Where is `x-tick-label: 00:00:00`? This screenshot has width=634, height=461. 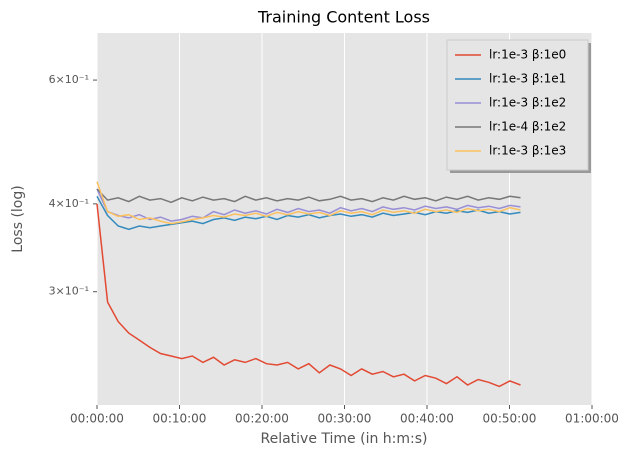
x-tick-label: 00:00:00 is located at coordinates (97, 419).